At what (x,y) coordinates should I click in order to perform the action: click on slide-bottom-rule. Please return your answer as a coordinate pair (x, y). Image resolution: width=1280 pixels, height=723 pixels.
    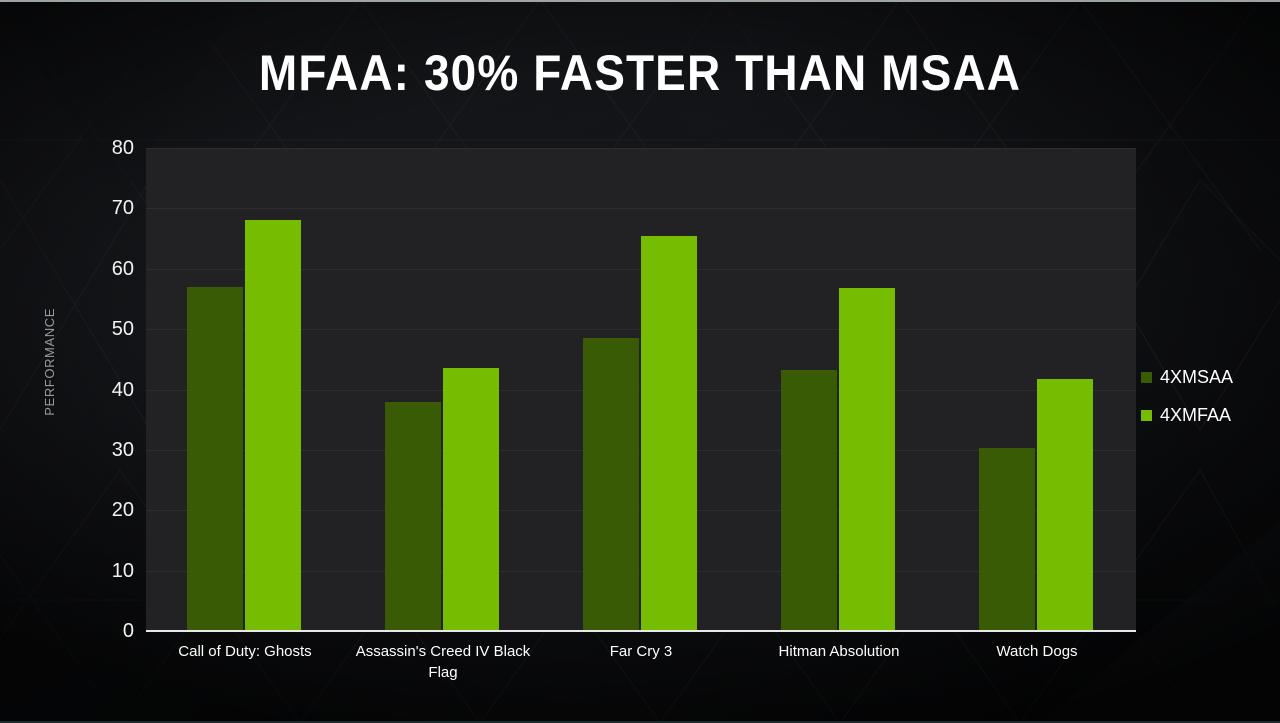
    Looking at the image, I should click on (640, 722).